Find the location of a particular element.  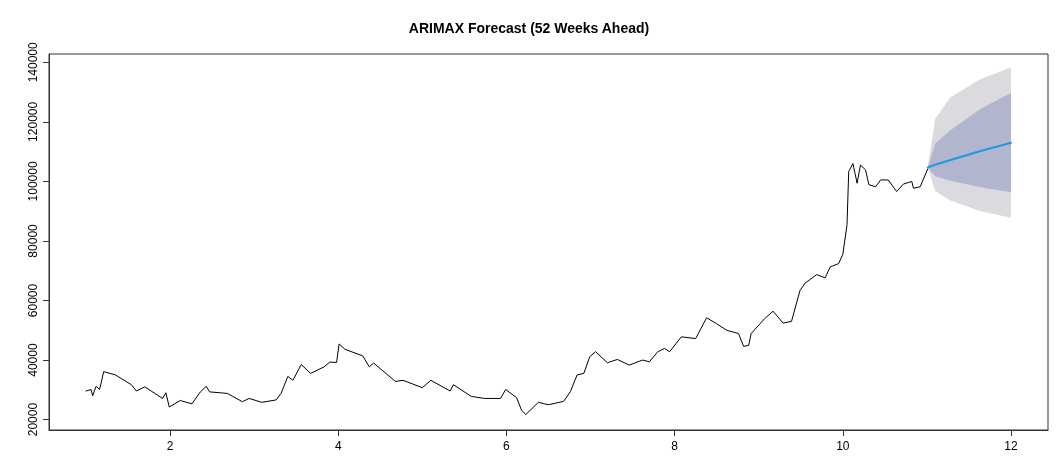

y-tick-label: 100000 is located at coordinates (33, 181).